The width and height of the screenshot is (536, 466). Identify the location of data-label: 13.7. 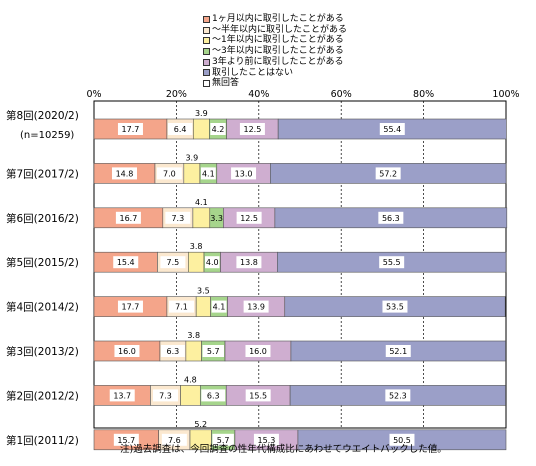
(122, 395).